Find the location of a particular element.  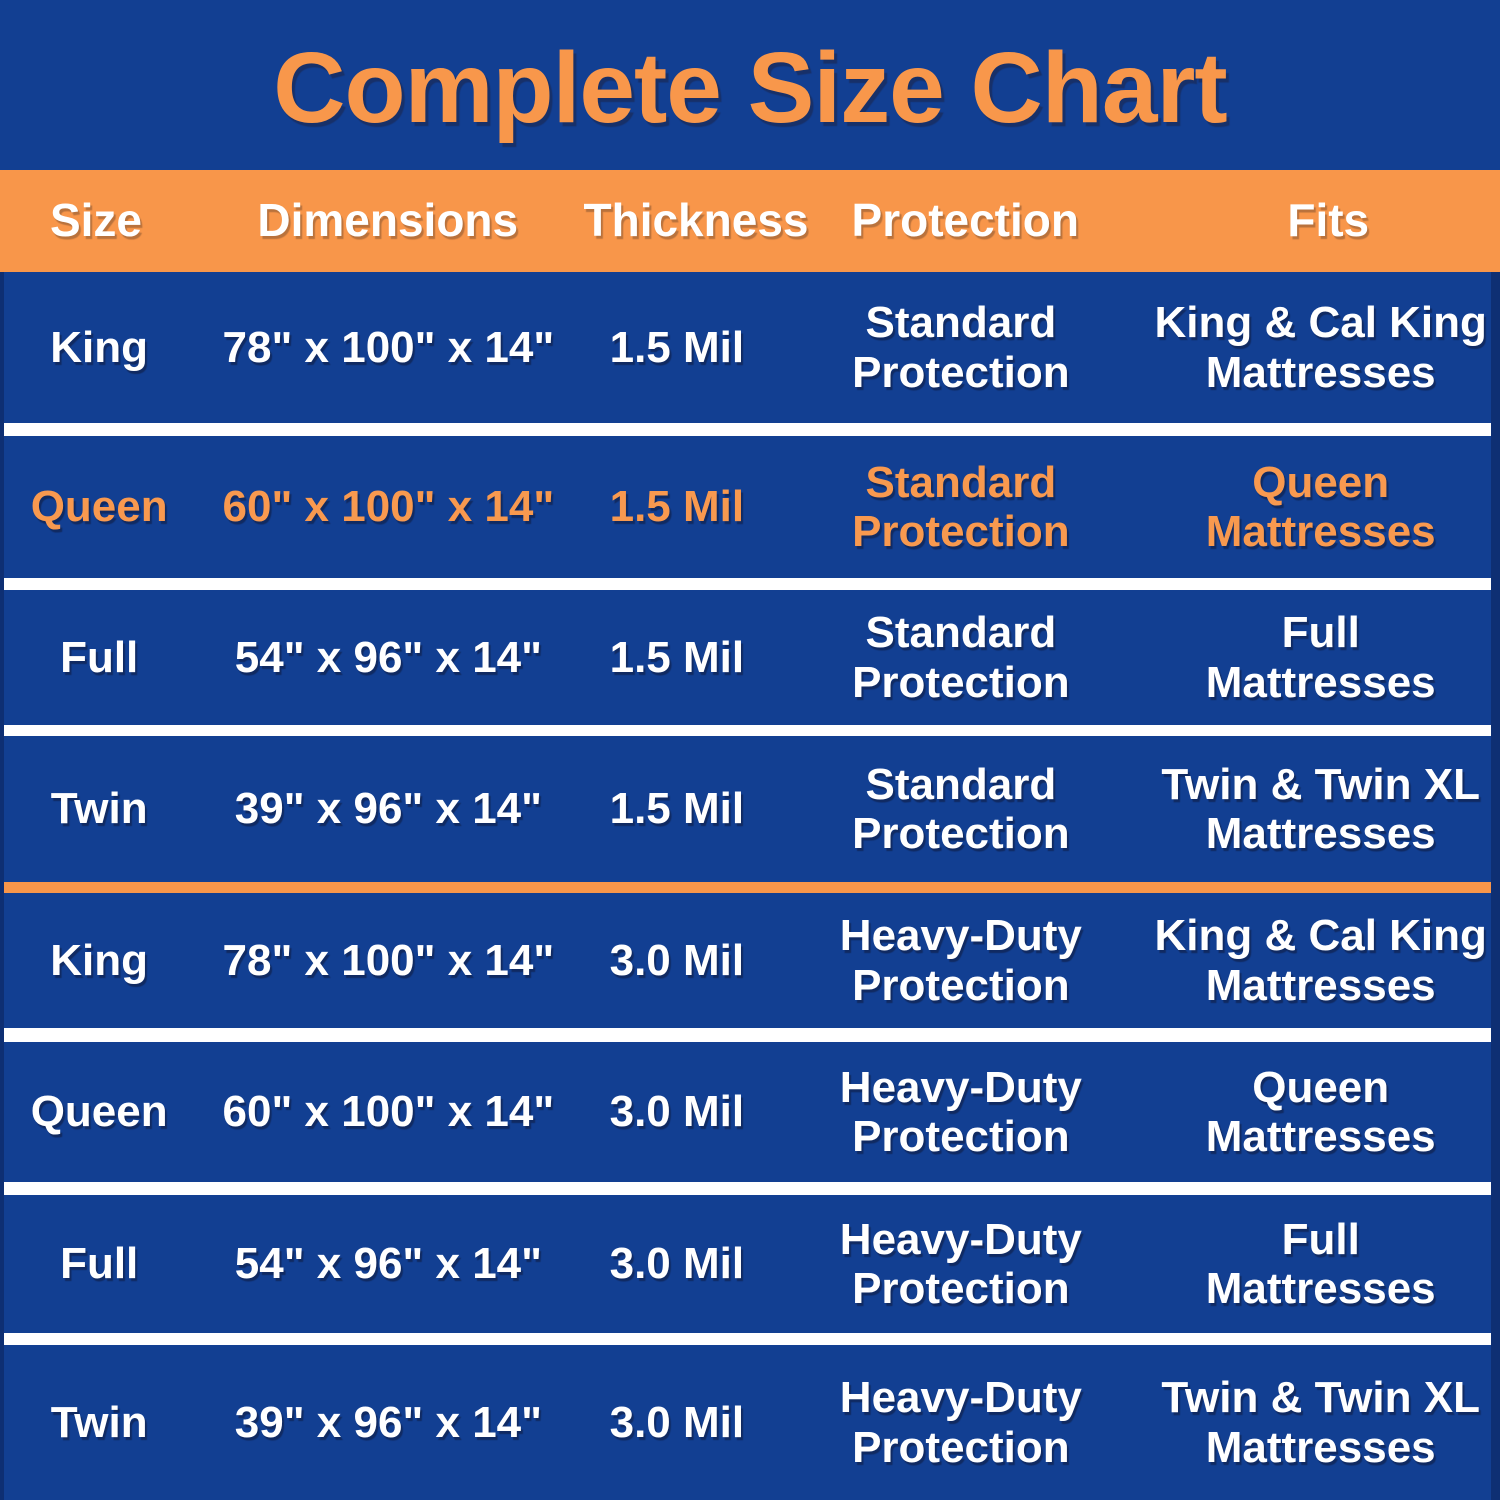

header-cell-dimensions: Dimensions is located at coordinates (388, 220).